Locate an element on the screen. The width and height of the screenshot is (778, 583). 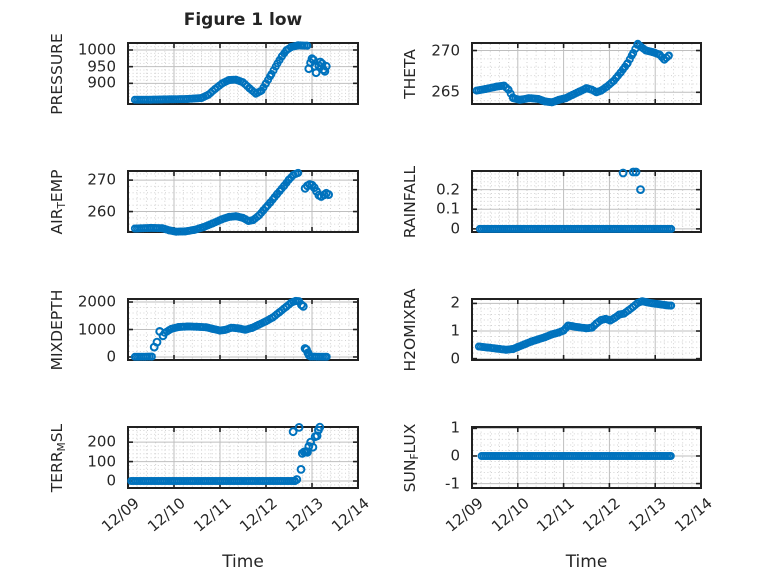
ytick-label-TERR_MSL: 100 is located at coordinates (101, 461).